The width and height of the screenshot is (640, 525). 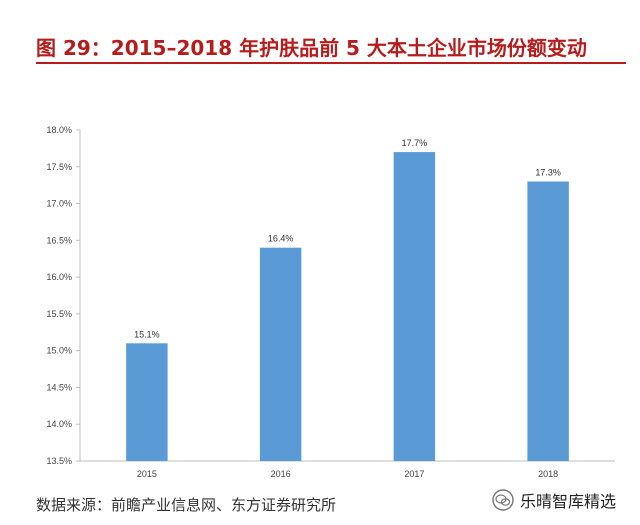 I want to click on title-divider, so click(x=331, y=63).